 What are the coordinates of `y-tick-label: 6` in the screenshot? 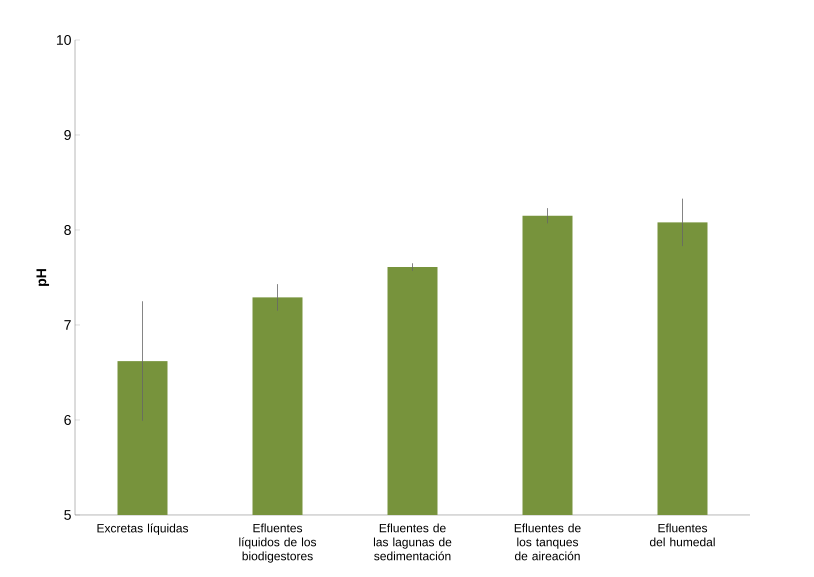 It's located at (67, 420).